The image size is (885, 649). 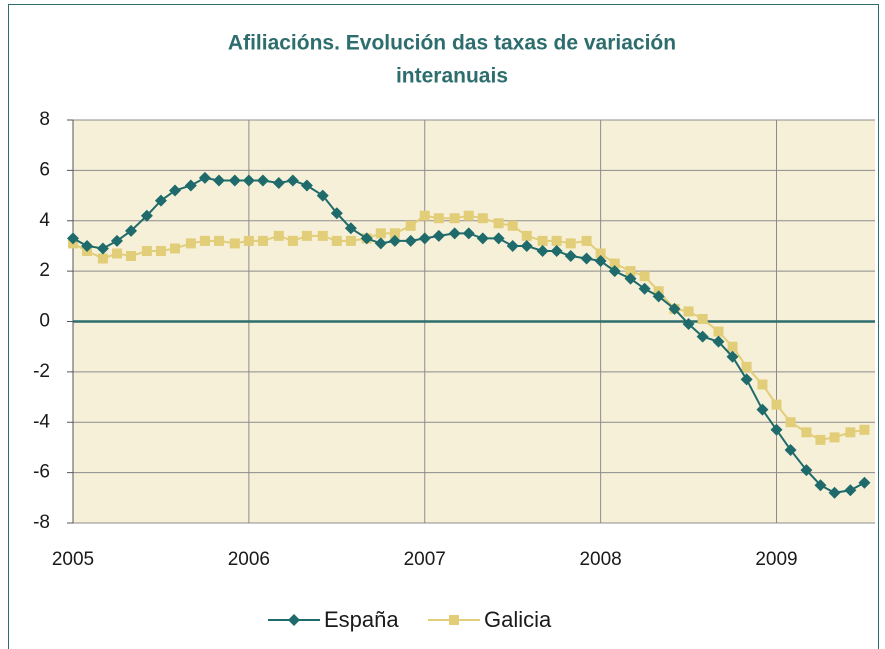 I want to click on y-tick-label: -4, so click(x=41, y=421).